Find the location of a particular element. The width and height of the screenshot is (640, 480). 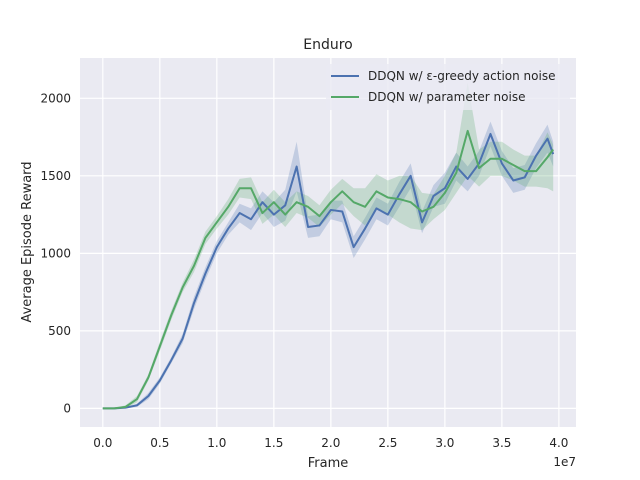

chart-title: Enduro is located at coordinates (328, 45).